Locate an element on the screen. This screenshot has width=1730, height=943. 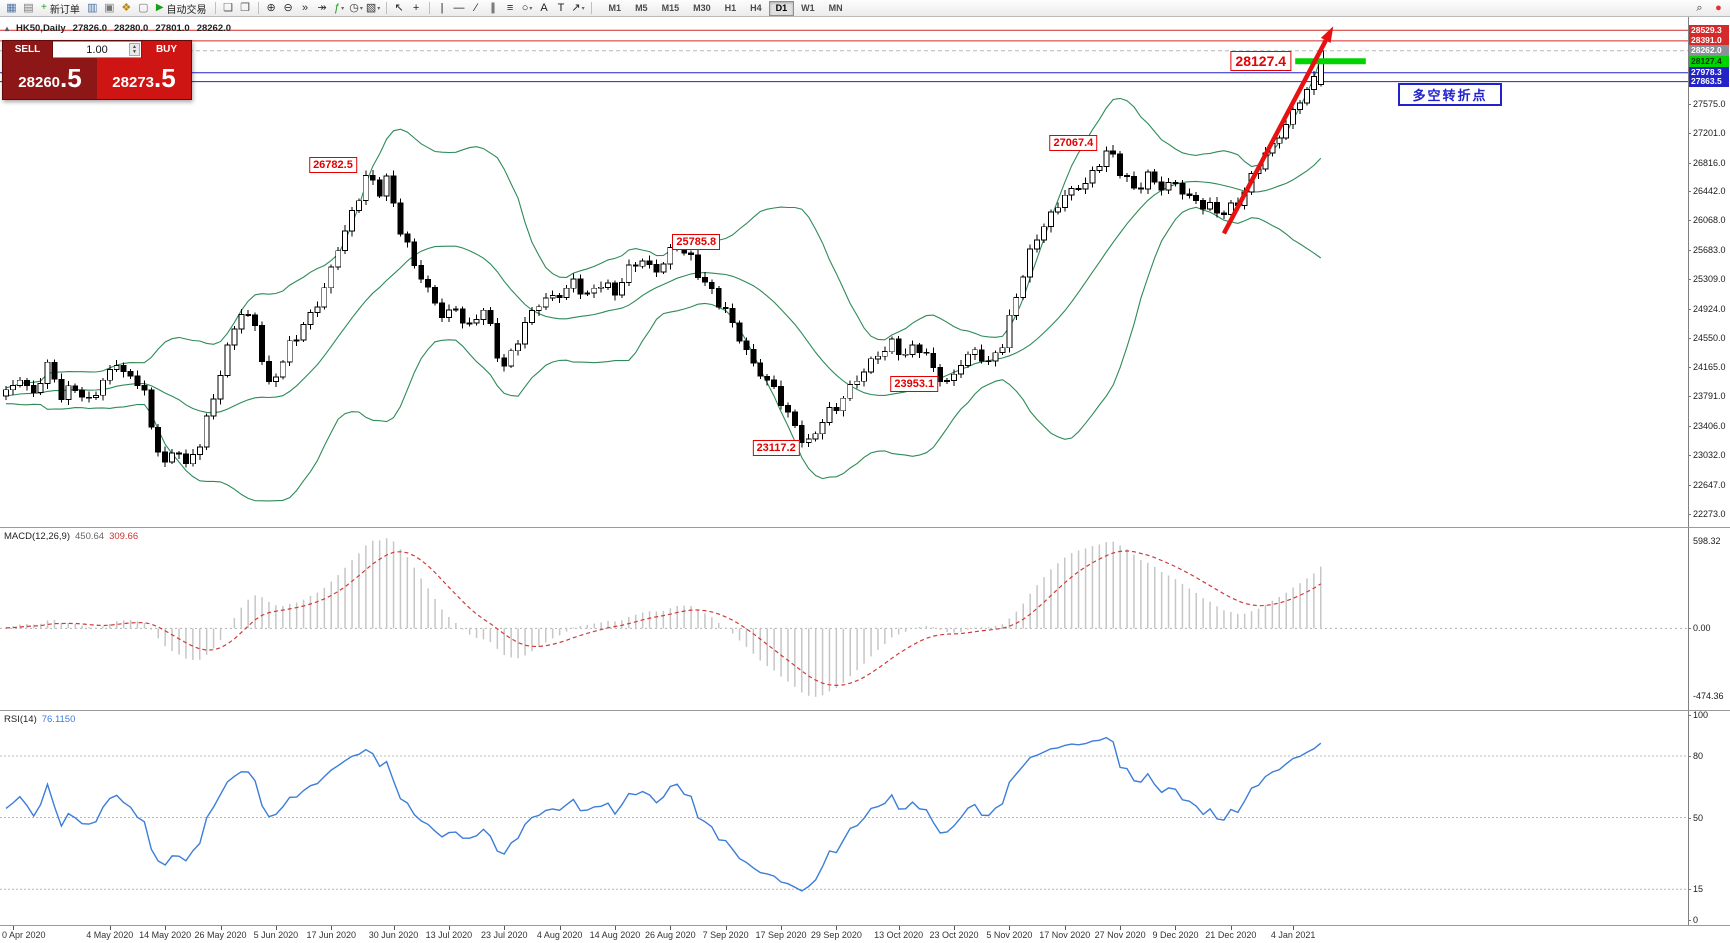
timeframe-button-w1: W1 is located at coordinates (808, 8).